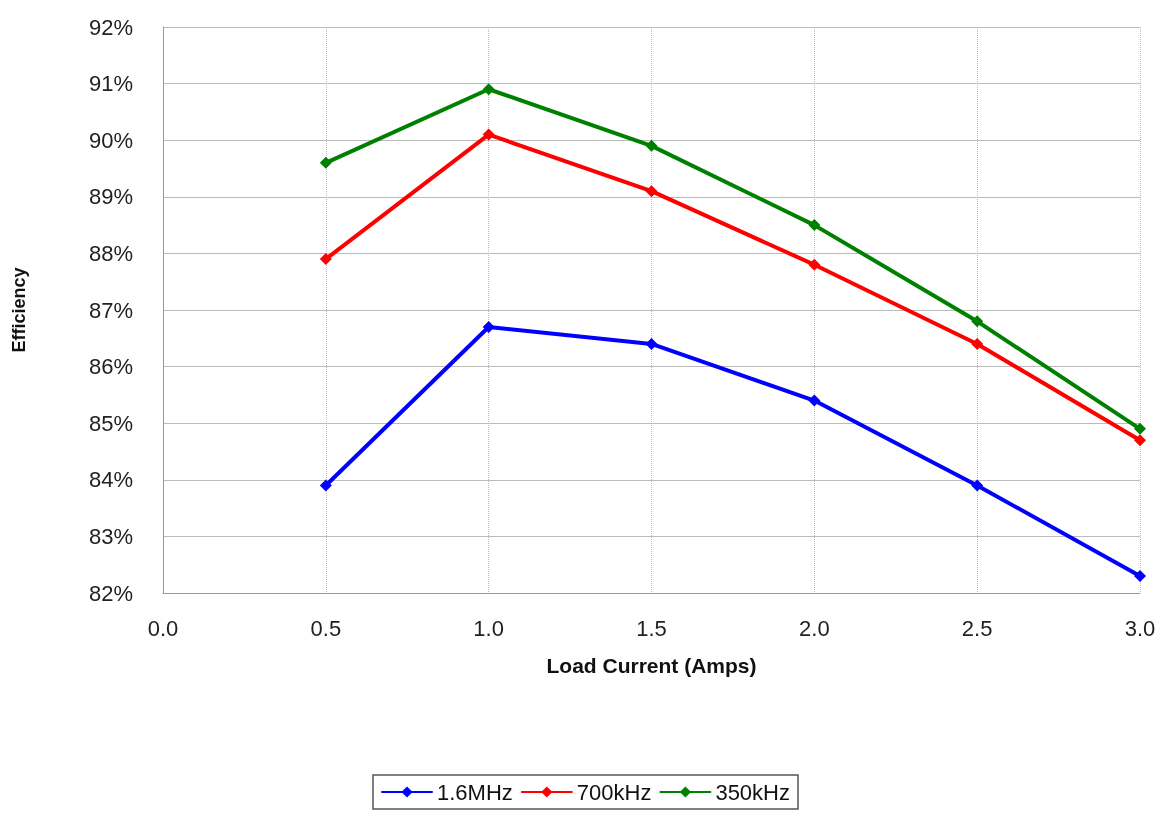  What do you see at coordinates (110, 593) in the screenshot?
I see `y-tick-label: 82%` at bounding box center [110, 593].